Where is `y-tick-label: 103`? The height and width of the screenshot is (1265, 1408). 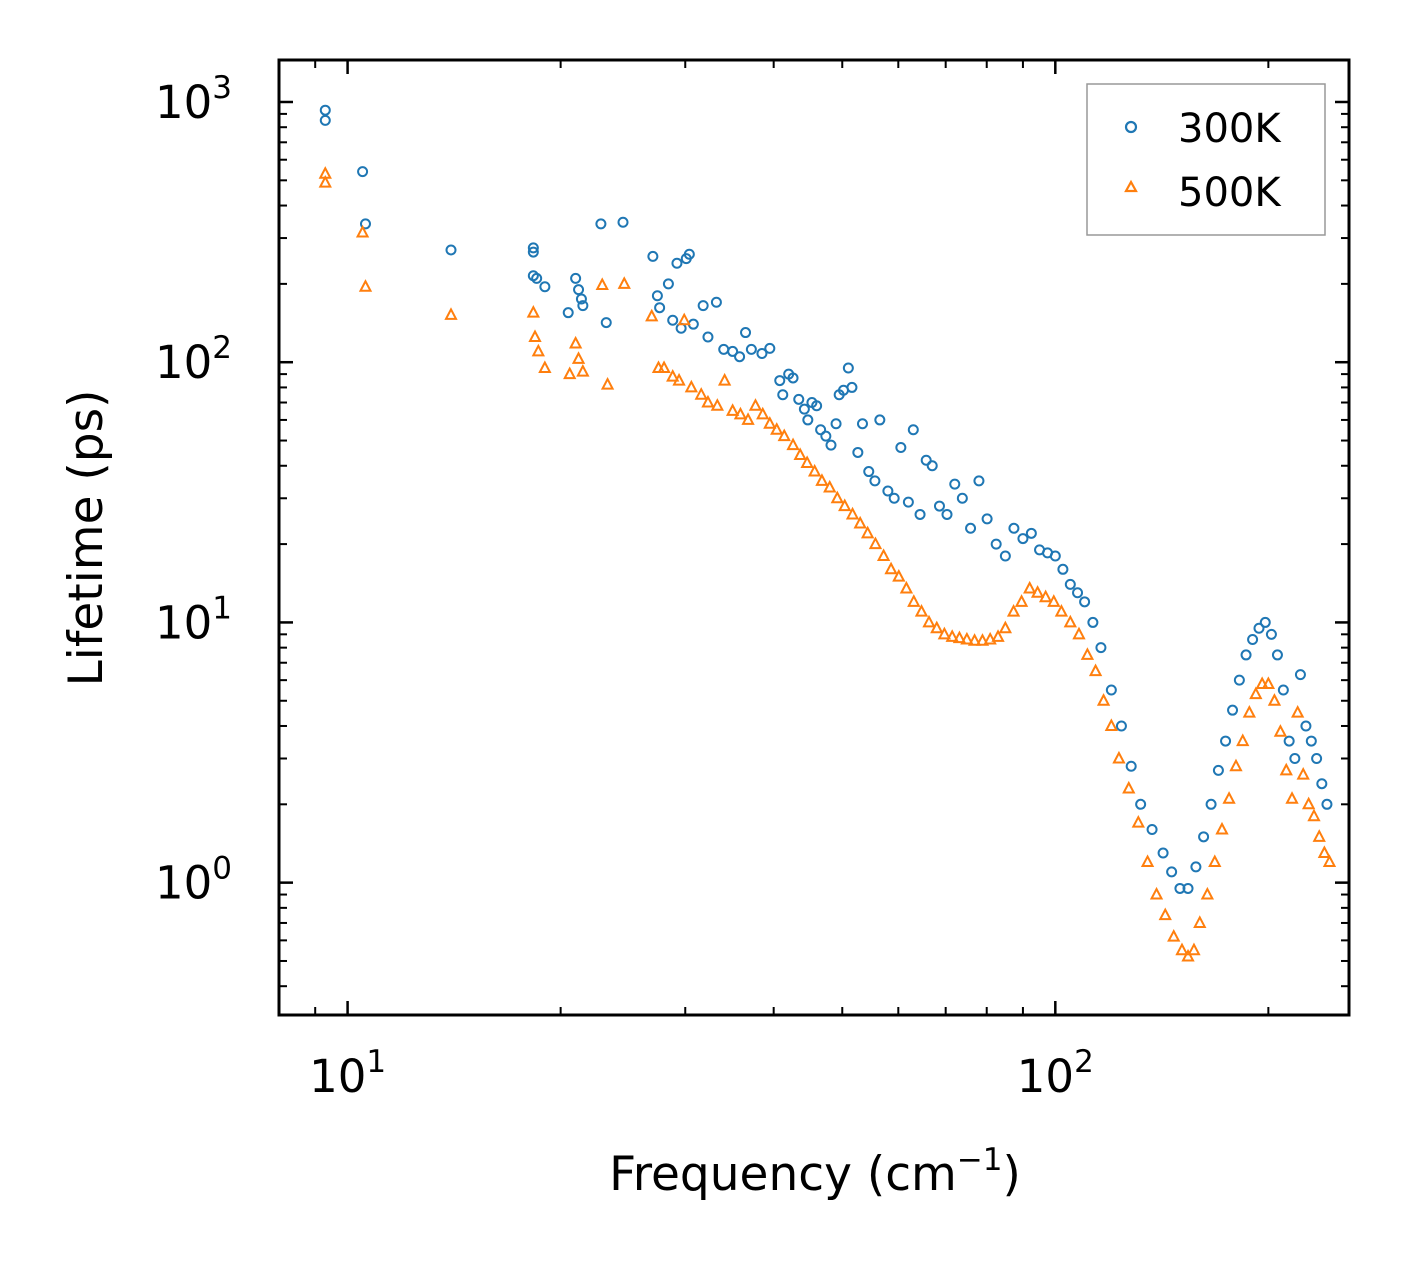
y-tick-label: 103 is located at coordinates (193, 99).